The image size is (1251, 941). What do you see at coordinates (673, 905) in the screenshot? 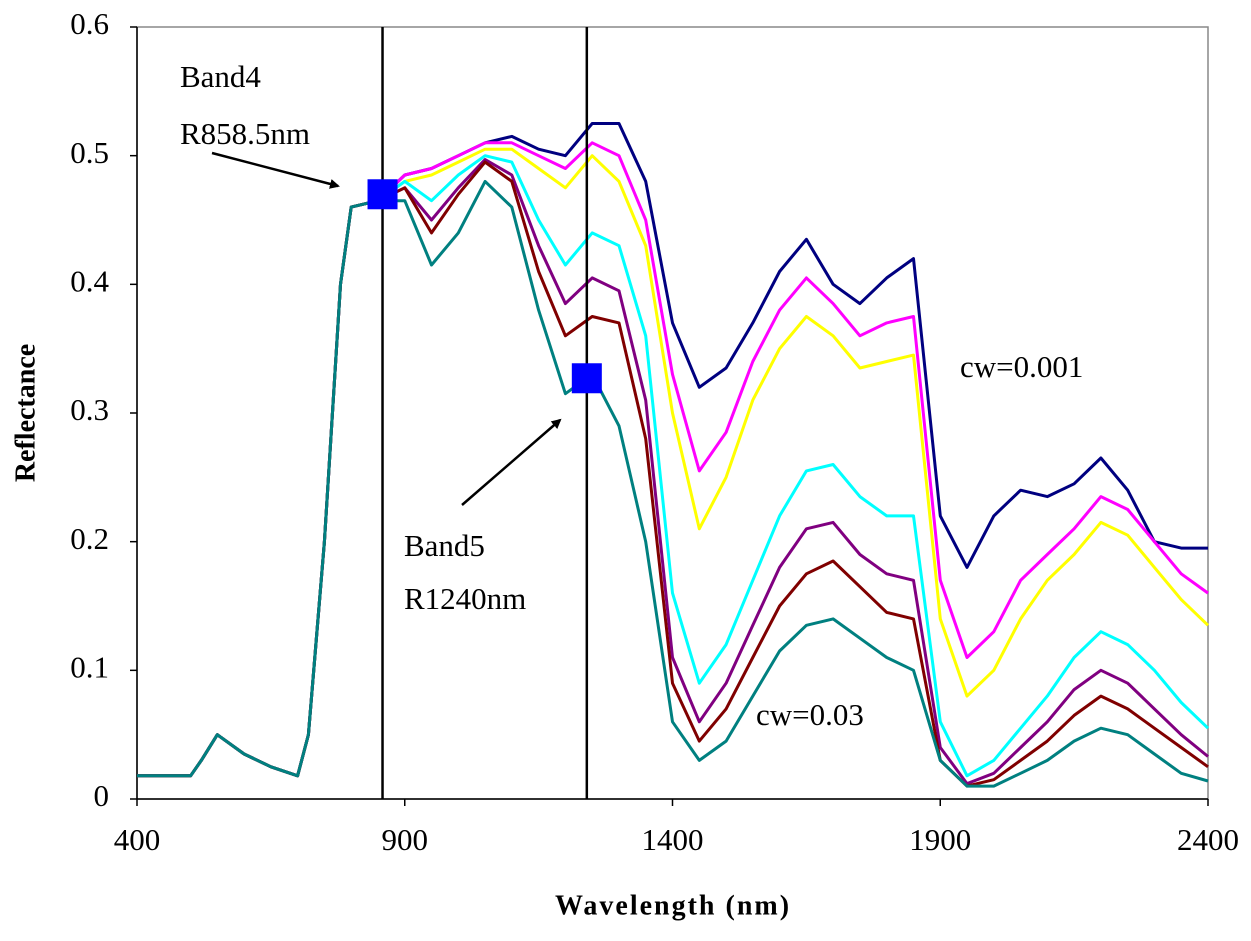
I see `x-axis-title: Wavelength (nm)` at bounding box center [673, 905].